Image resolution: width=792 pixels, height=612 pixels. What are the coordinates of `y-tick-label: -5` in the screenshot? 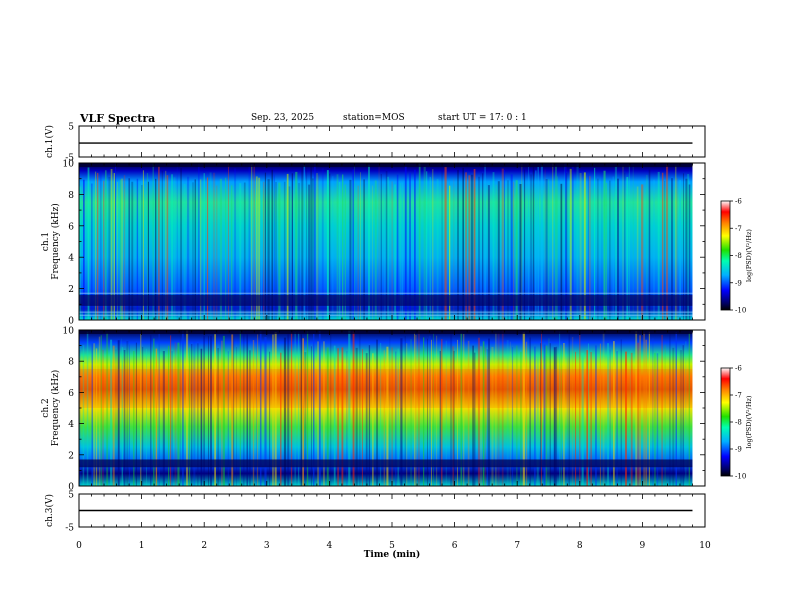 It's located at (69, 159).